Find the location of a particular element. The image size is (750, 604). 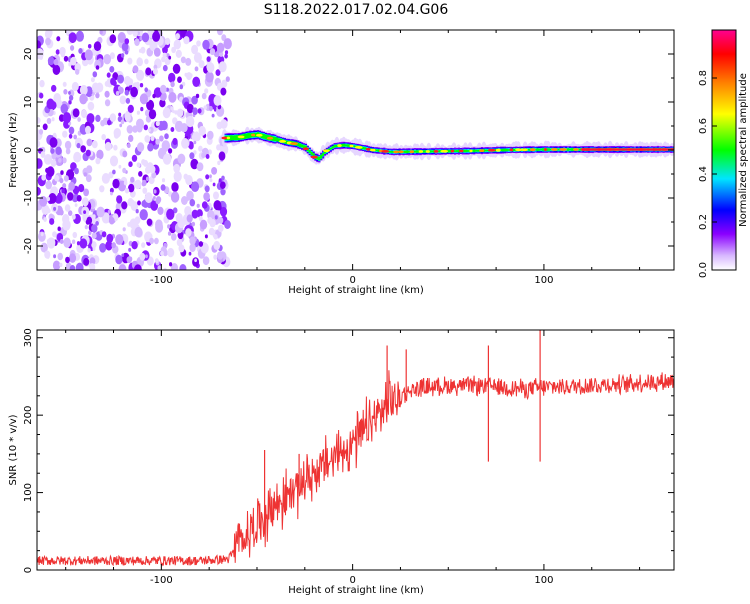

colorbar-tick-label: 0.4 is located at coordinates (703, 174).